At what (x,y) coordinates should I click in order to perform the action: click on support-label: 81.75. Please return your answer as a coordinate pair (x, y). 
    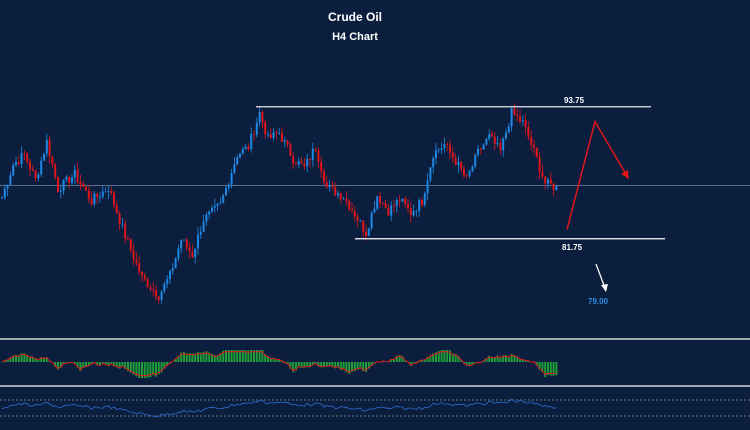
    Looking at the image, I should click on (572, 247).